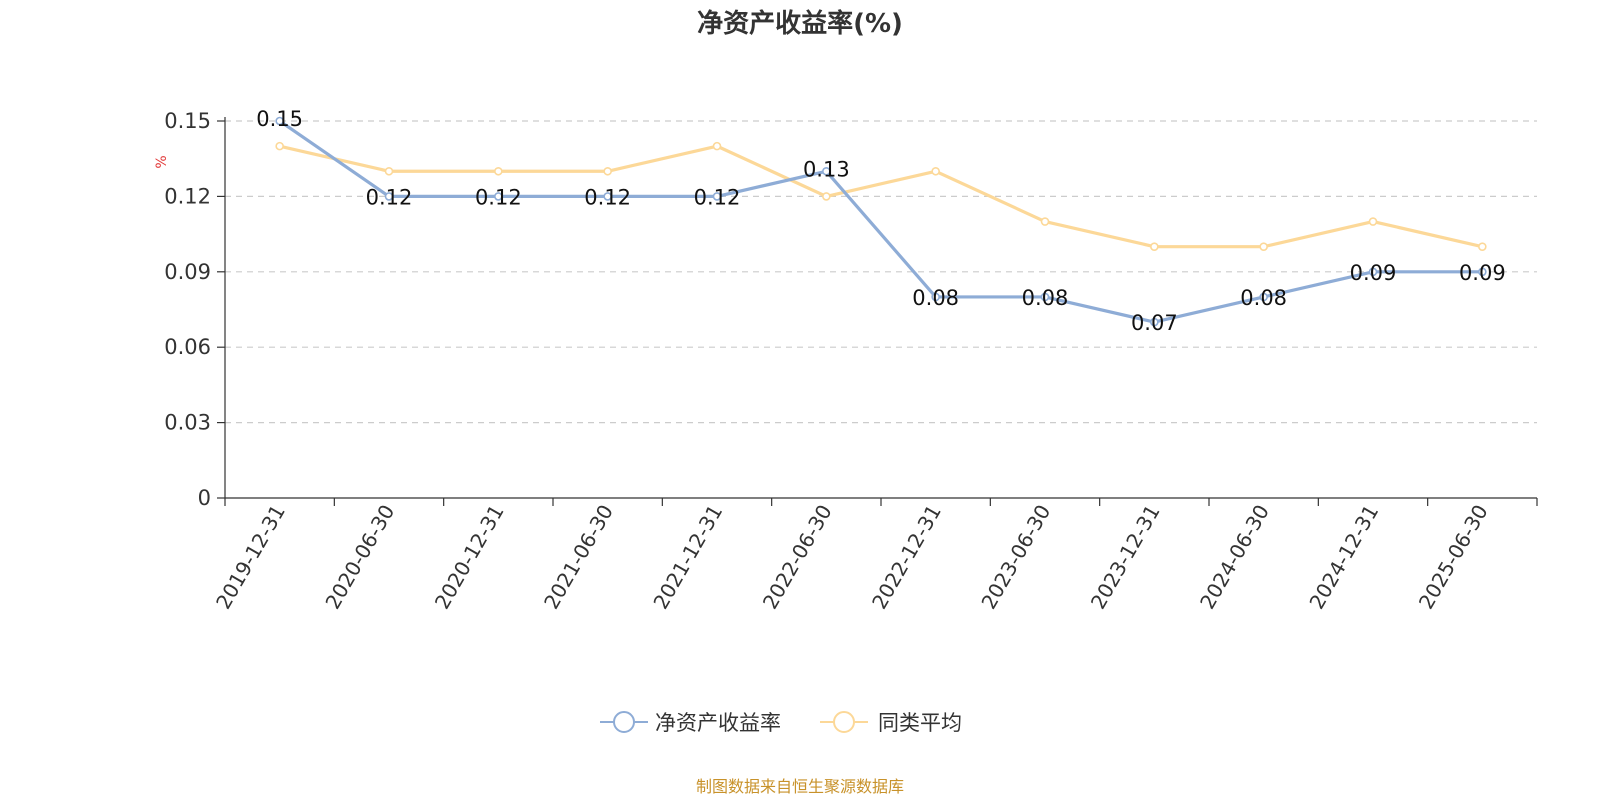 This screenshot has width=1600, height=800. What do you see at coordinates (797, 557) in the screenshot?
I see `x-tick-label: 2022-06-30` at bounding box center [797, 557].